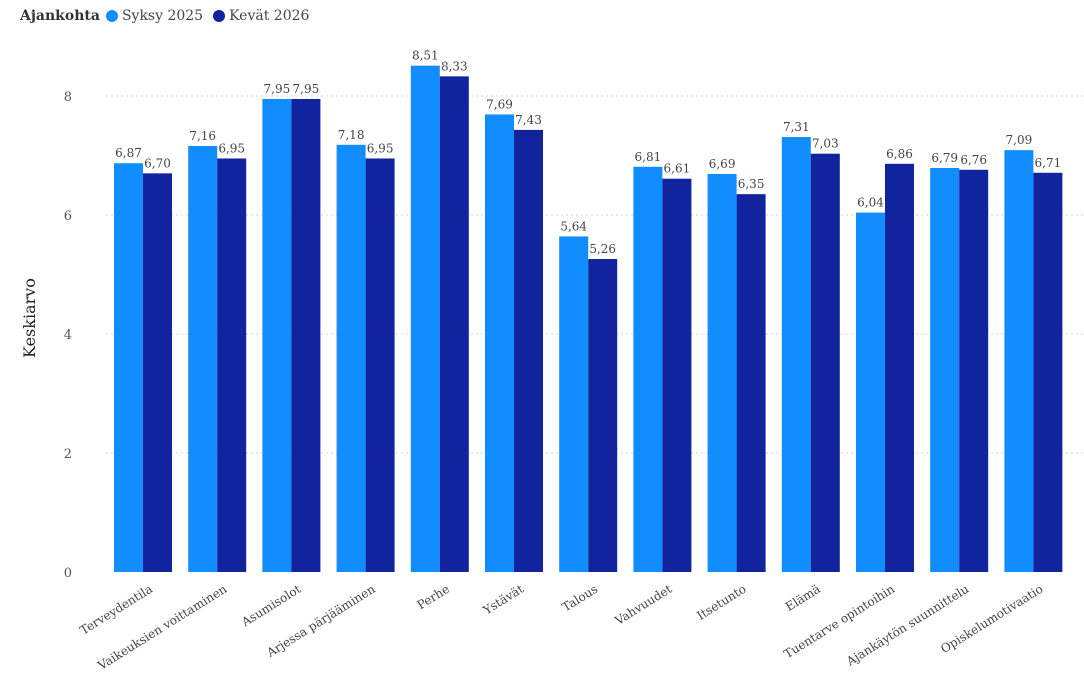 The height and width of the screenshot is (680, 1084). I want to click on data-label: 7,31, so click(796, 127).